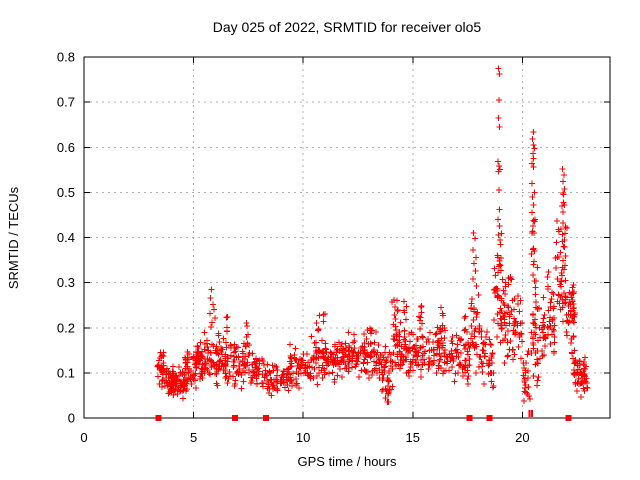 The width and height of the screenshot is (640, 480). What do you see at coordinates (13, 237) in the screenshot?
I see `y-axis-label: SRMTID / TECUs` at bounding box center [13, 237].